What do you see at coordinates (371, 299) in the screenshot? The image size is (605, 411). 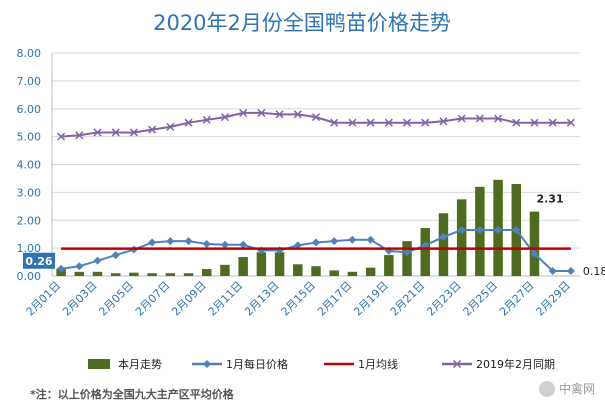 I see `x-tick-label: 2月19日` at bounding box center [371, 299].